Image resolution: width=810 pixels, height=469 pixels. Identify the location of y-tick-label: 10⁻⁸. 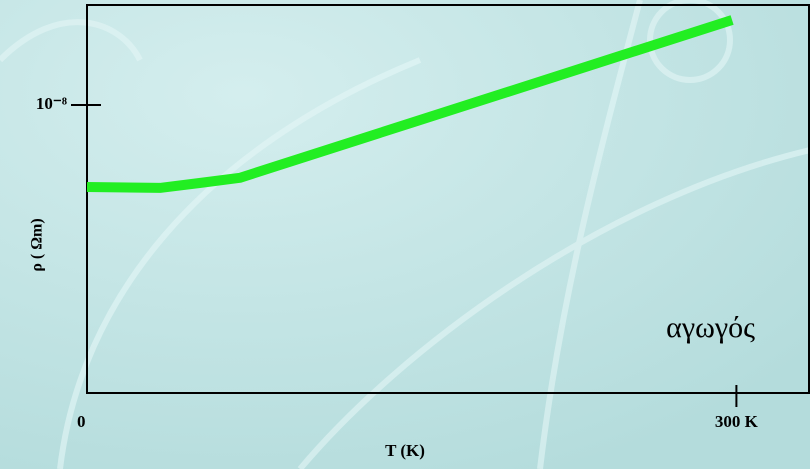
(51, 103).